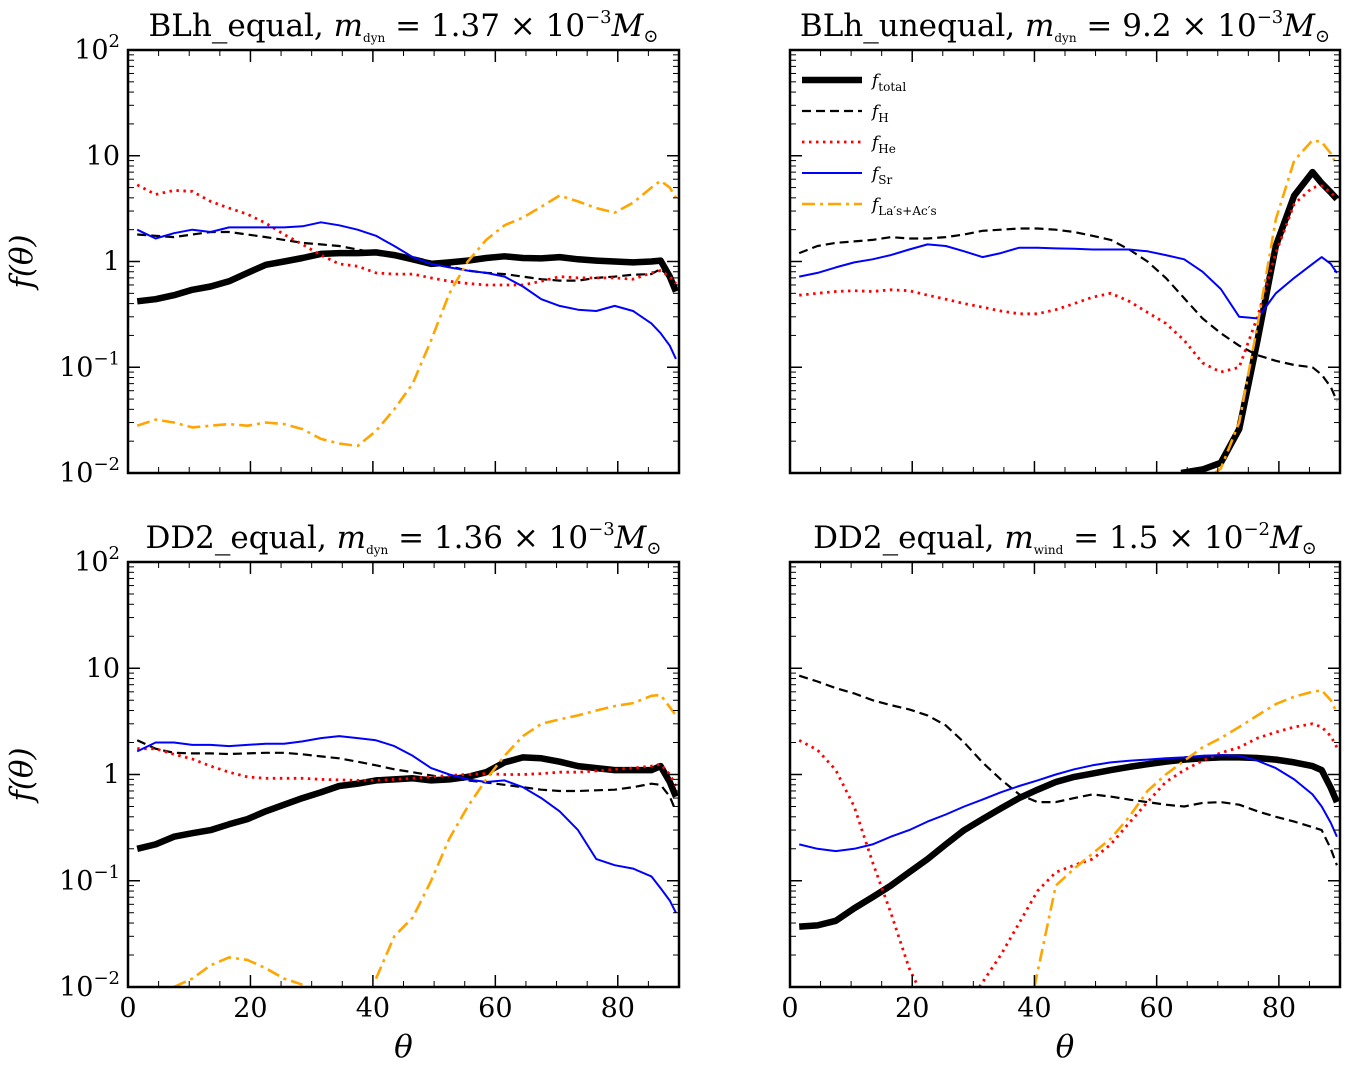  I want to click on legend-label-he: fHe, so click(883, 144).